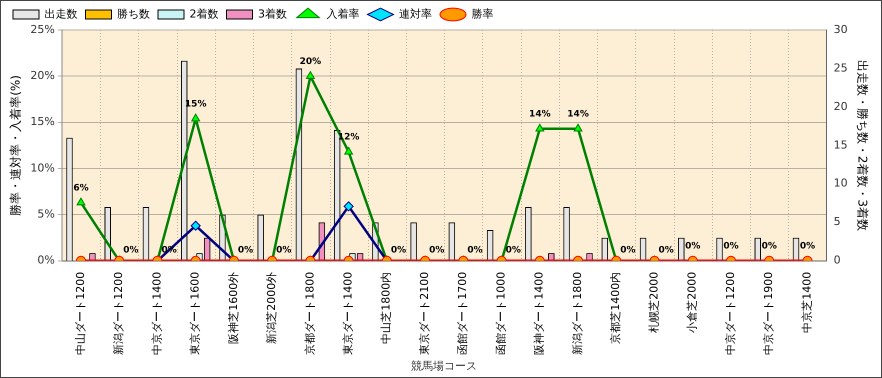 The width and height of the screenshot is (882, 378). I want to click on y2-tick-label: 10, so click(841, 183).